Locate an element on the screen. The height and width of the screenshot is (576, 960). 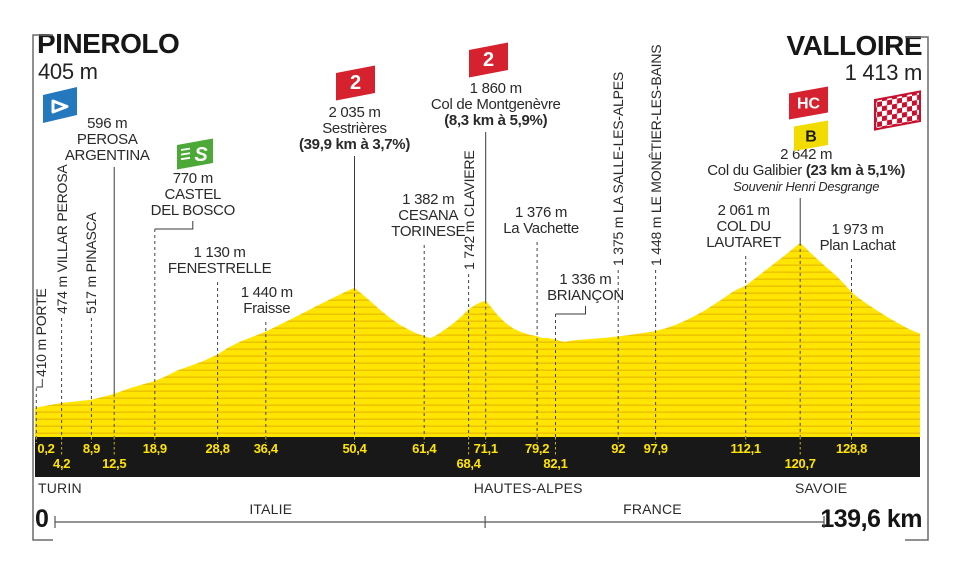
km-tick-97-9: 97,9 is located at coordinates (655, 448).